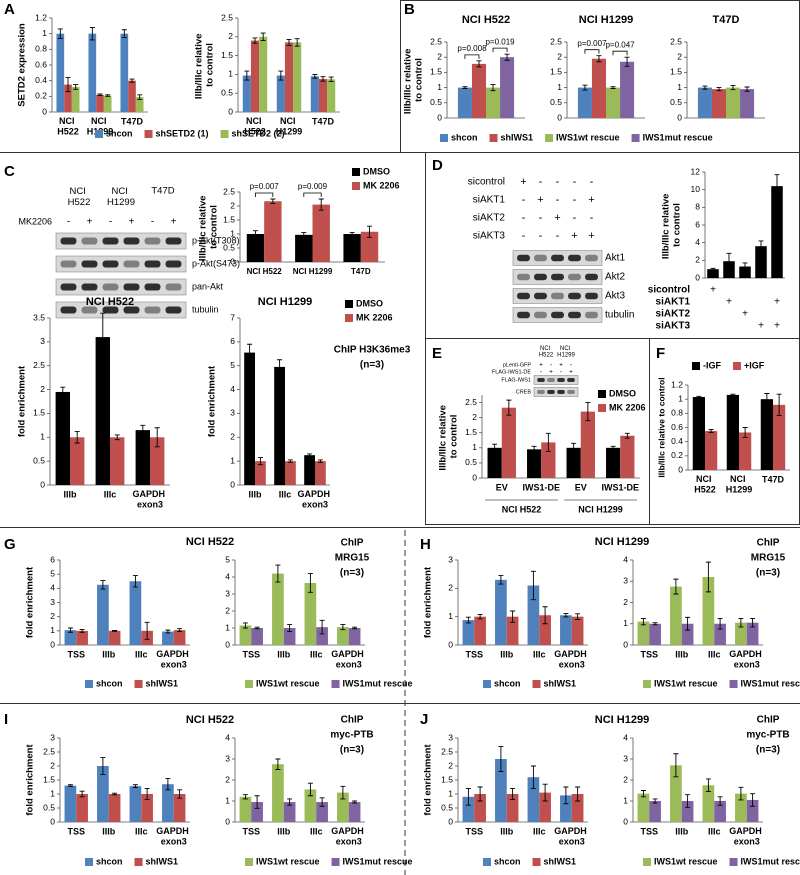 The width and height of the screenshot is (800, 875). I want to click on y-axis-title: fold enrichment, so click(212, 401).